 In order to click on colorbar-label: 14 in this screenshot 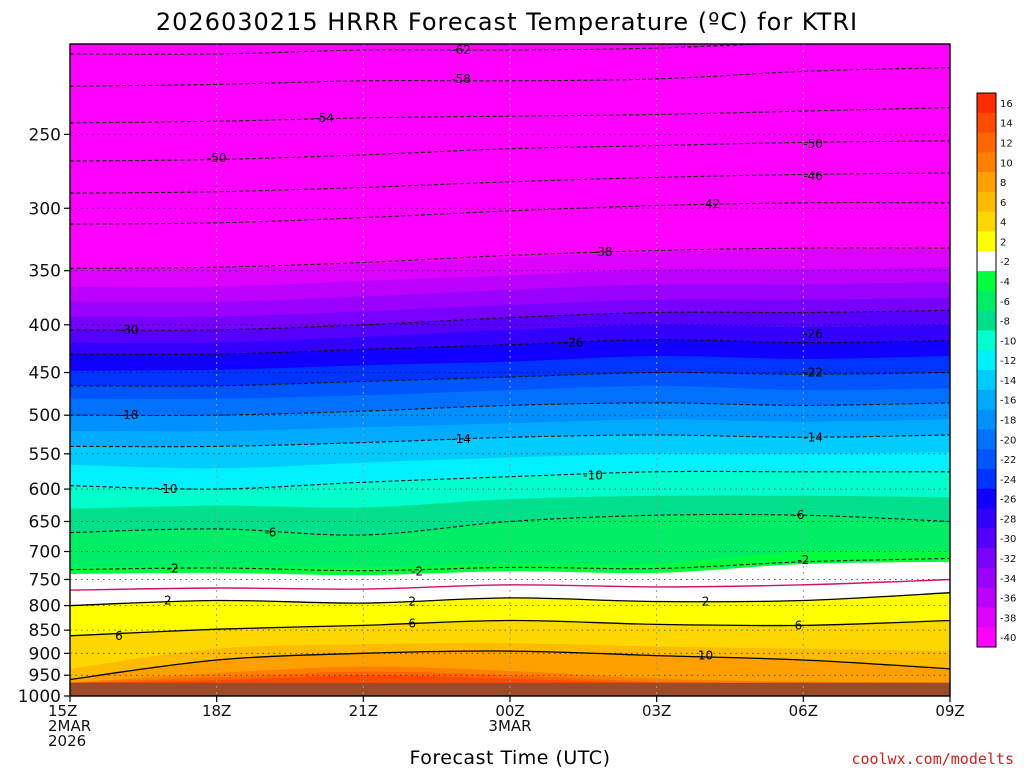, I will do `click(1006, 124)`.